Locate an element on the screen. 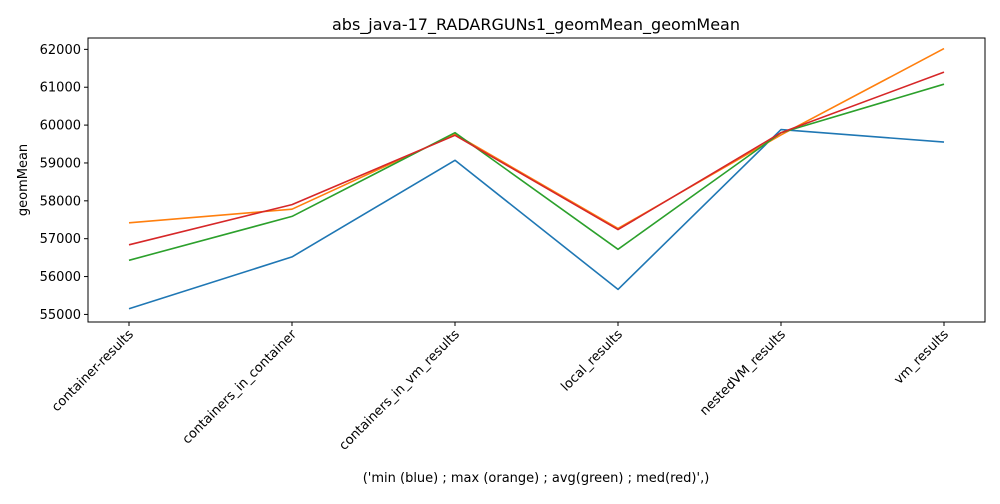  y-tick-label: 58000 is located at coordinates (60, 201).